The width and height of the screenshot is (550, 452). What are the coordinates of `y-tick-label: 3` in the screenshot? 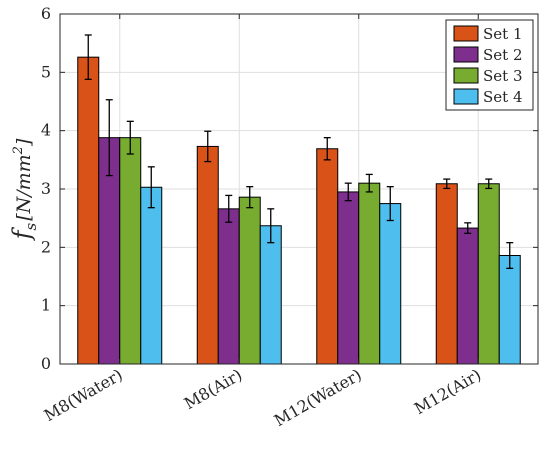 It's located at (46, 188).